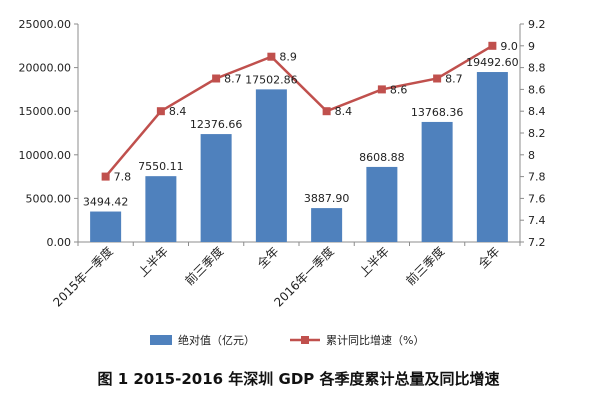 This screenshot has width=597, height=413. What do you see at coordinates (537, 133) in the screenshot?
I see `right-tick-label: 8.2` at bounding box center [537, 133].